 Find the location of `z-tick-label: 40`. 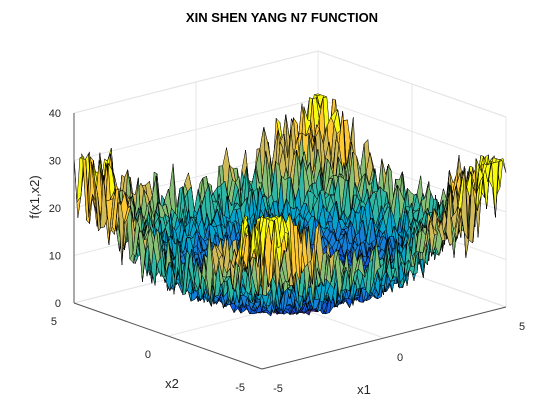

z-tick-label: 40 is located at coordinates (55, 114).